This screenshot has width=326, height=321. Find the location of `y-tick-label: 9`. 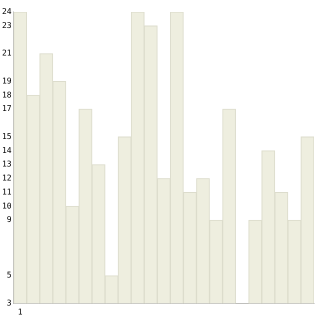

y-tick-label: 9 is located at coordinates (9, 219).